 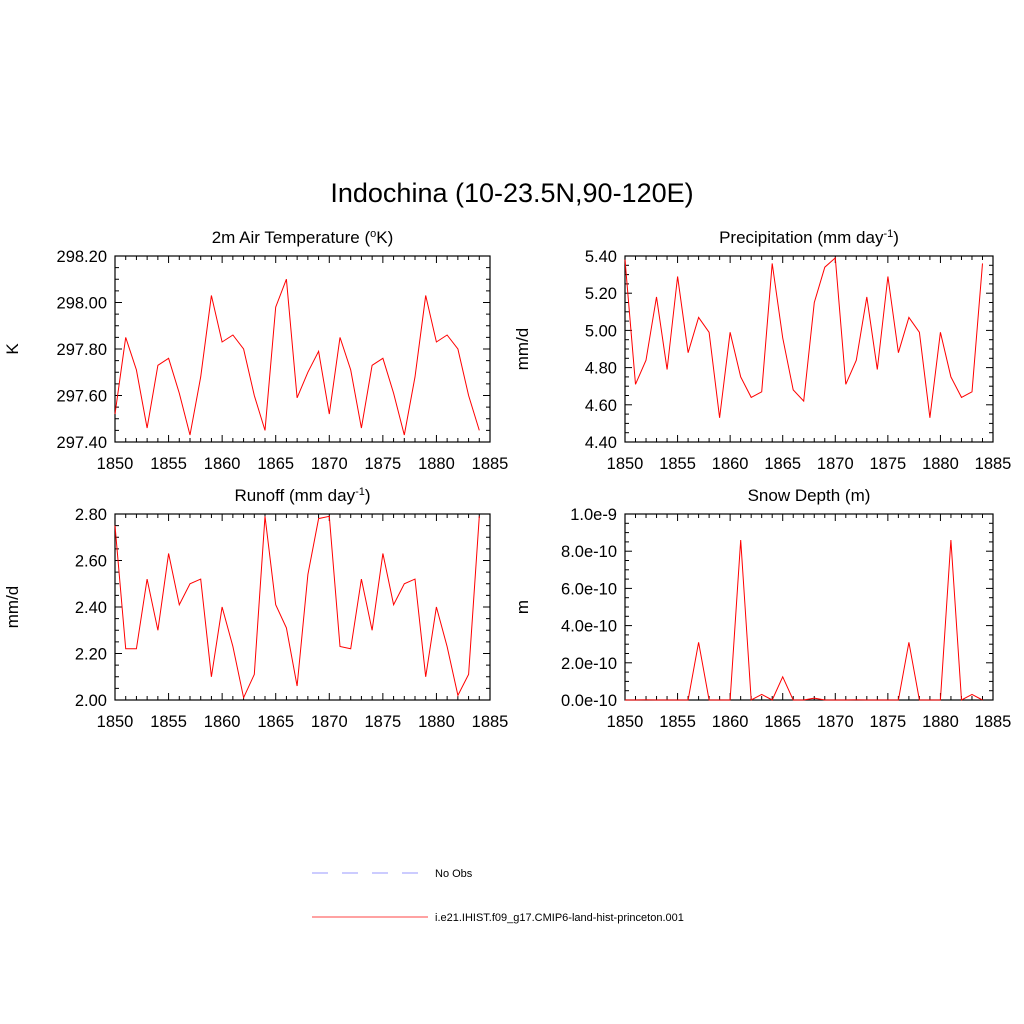 I want to click on y-tick-label: 8.0e-10, so click(x=589, y=552).